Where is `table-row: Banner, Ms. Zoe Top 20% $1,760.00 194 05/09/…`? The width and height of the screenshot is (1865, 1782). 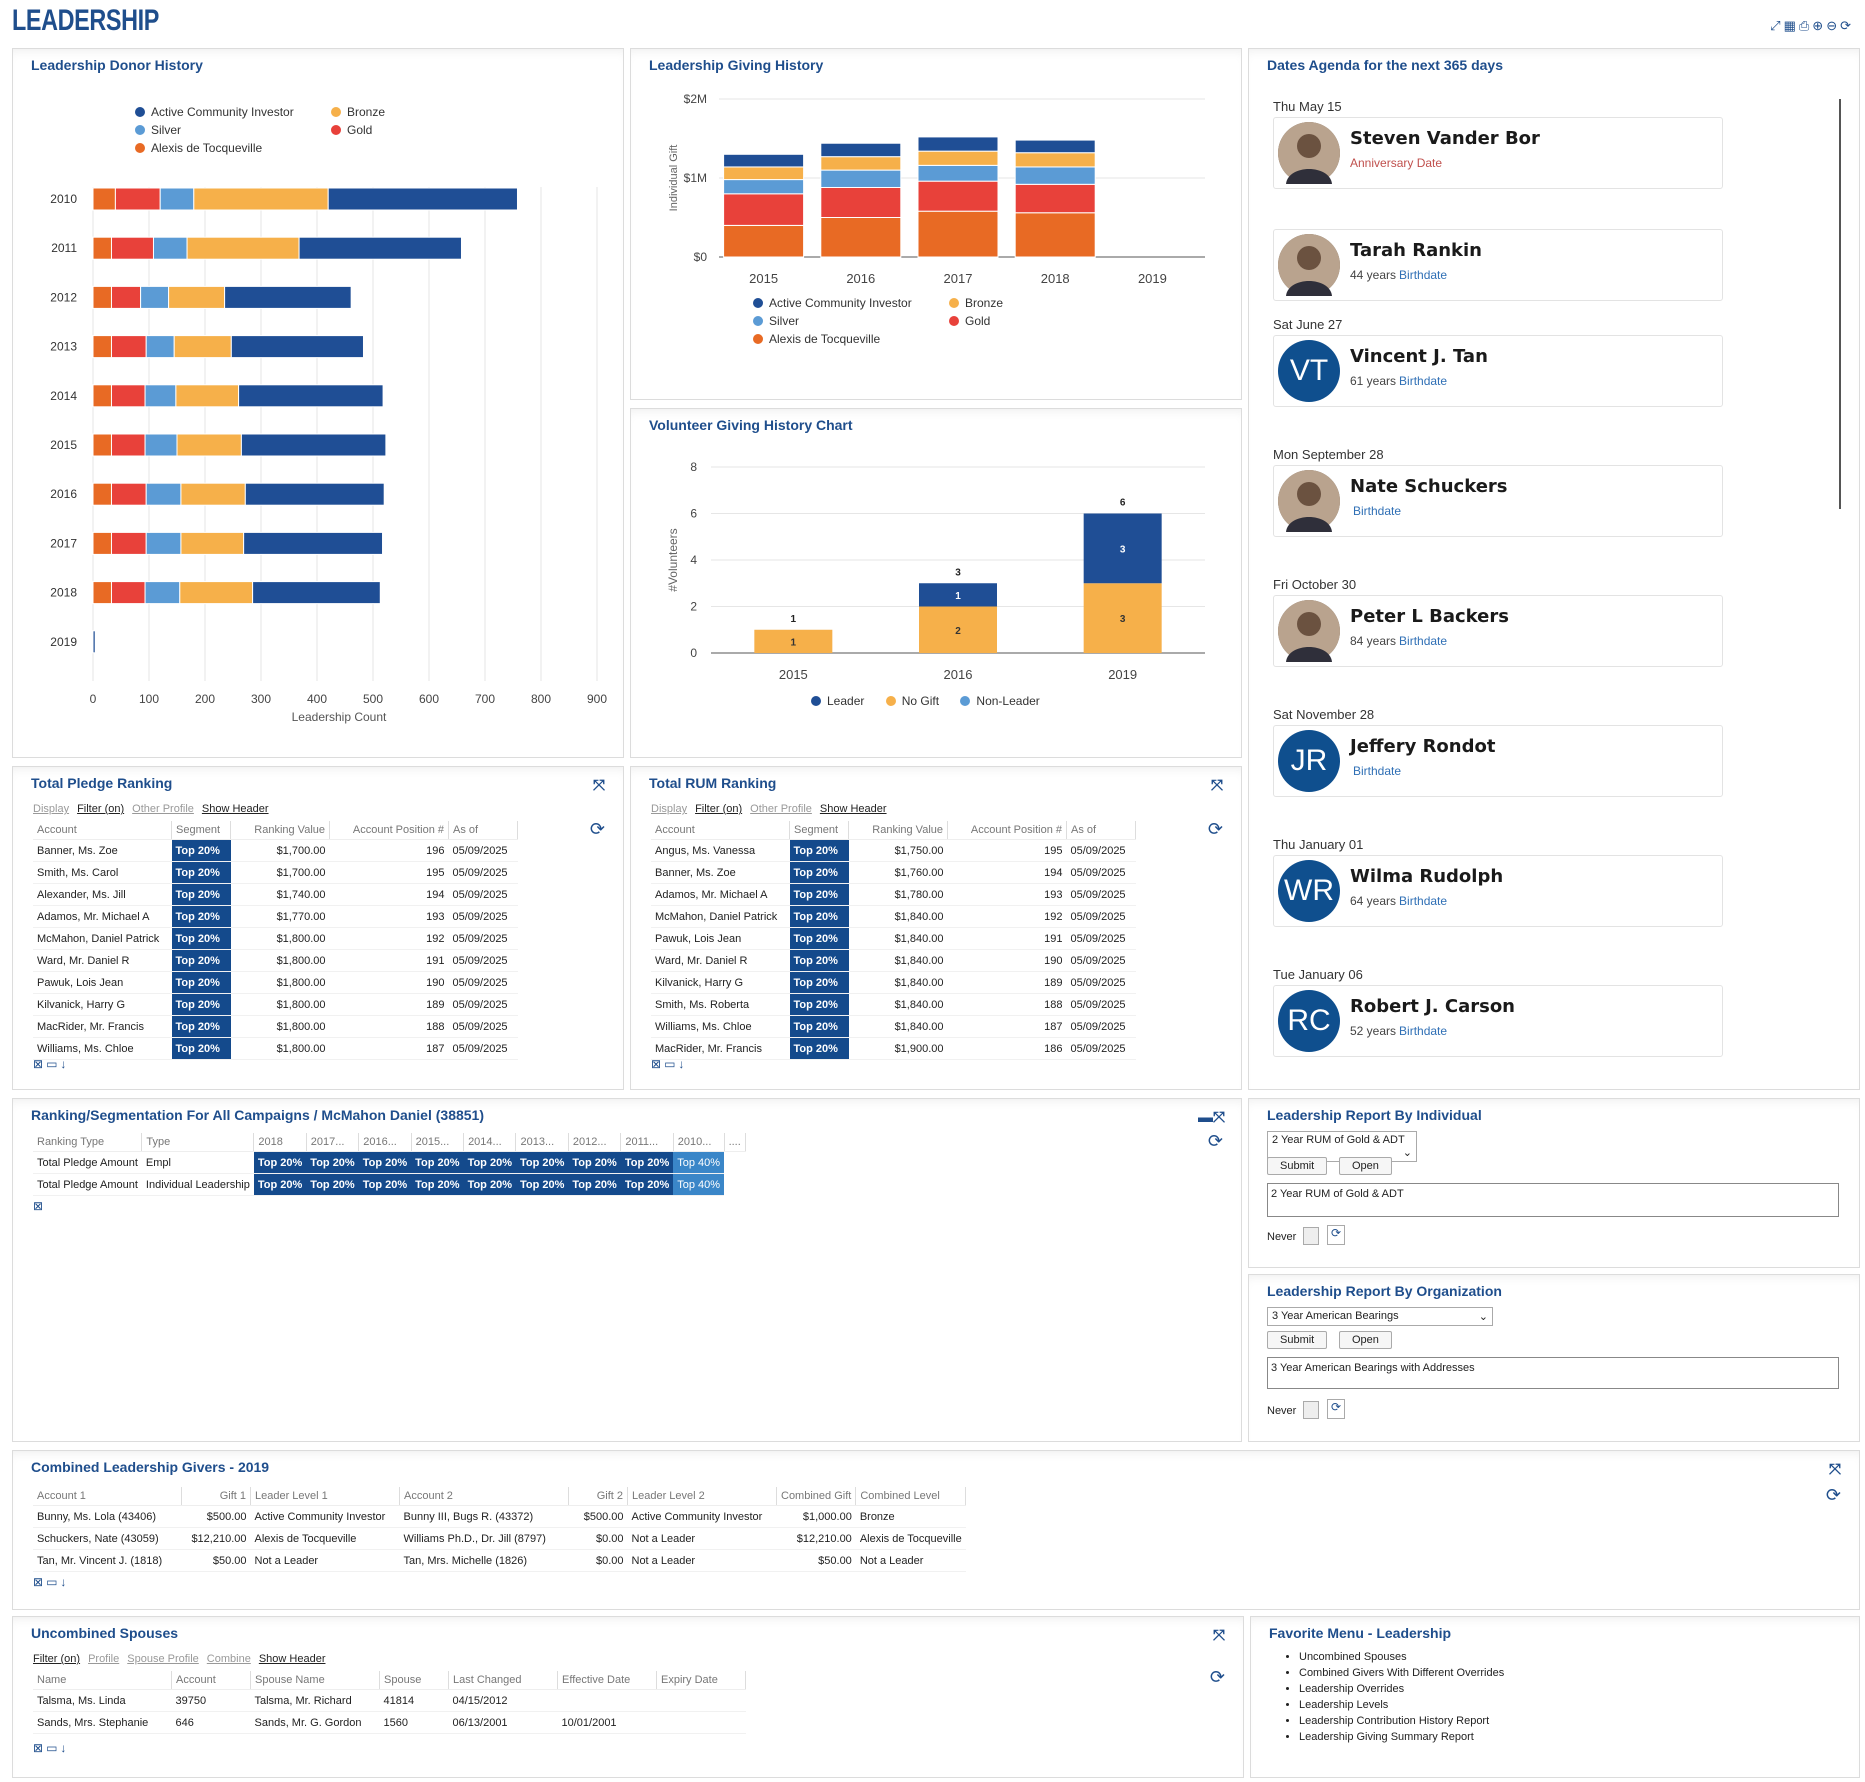
table-row: Banner, Ms. Zoe Top 20% $1,760.00 194 05/09/… is located at coordinates (893, 872).